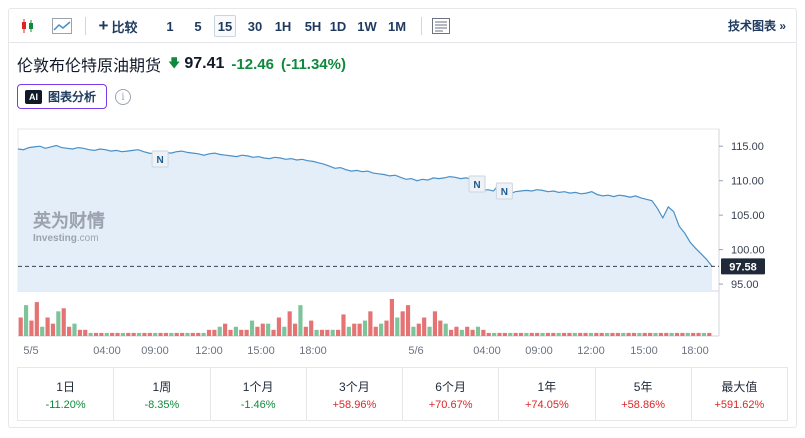 Image resolution: width=805 pixels, height=438 pixels. What do you see at coordinates (258, 386) in the screenshot?
I see `period-label: 1个月` at bounding box center [258, 386].